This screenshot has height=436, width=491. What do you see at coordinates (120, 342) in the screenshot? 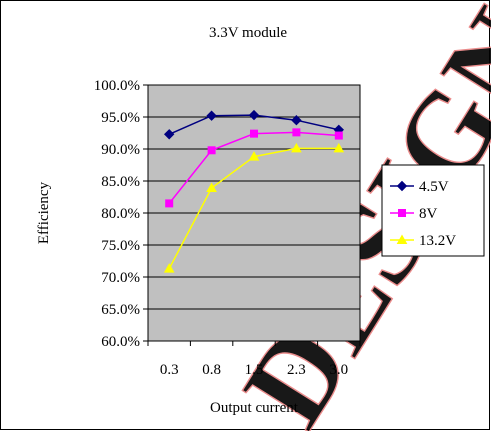
I see `y-tick-label: 60.0%` at bounding box center [120, 342].